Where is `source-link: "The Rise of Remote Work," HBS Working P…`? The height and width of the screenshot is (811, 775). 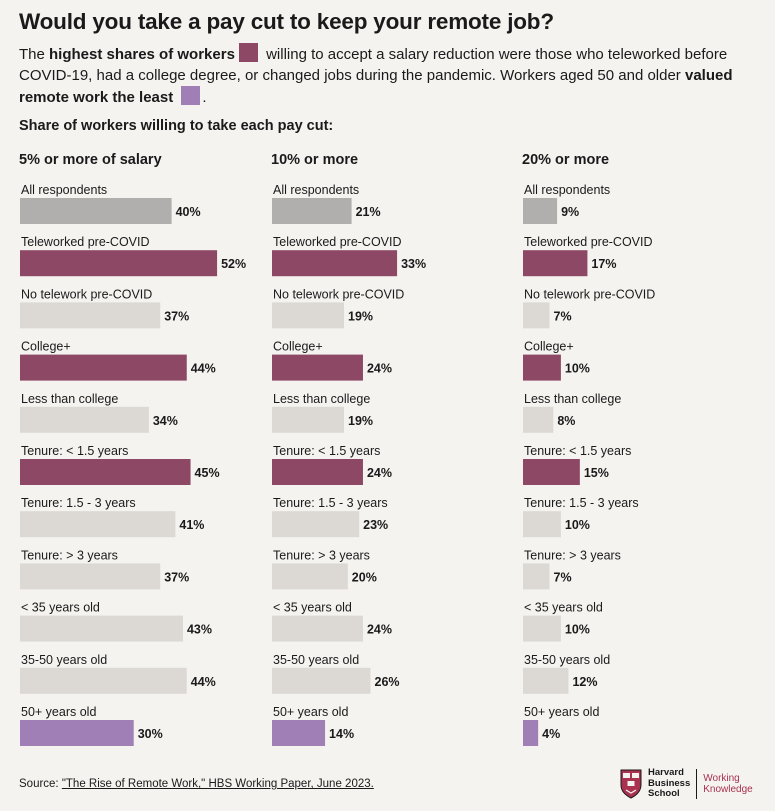
source-link: "The Rise of Remote Work," HBS Working P… is located at coordinates (217, 784).